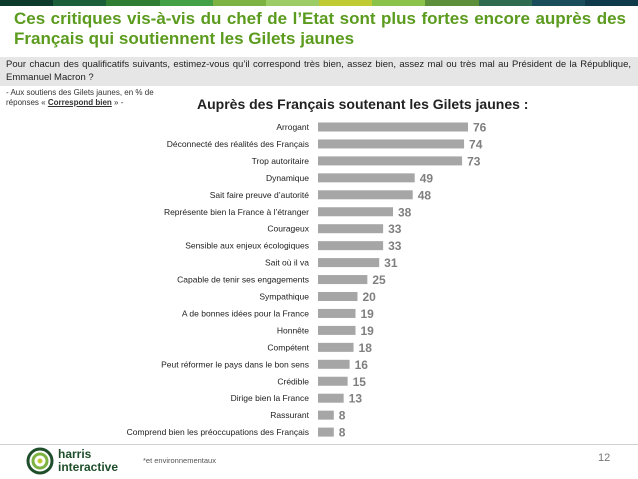  Describe the element at coordinates (293, 381) in the screenshot. I see `category-label: Crédible` at that location.